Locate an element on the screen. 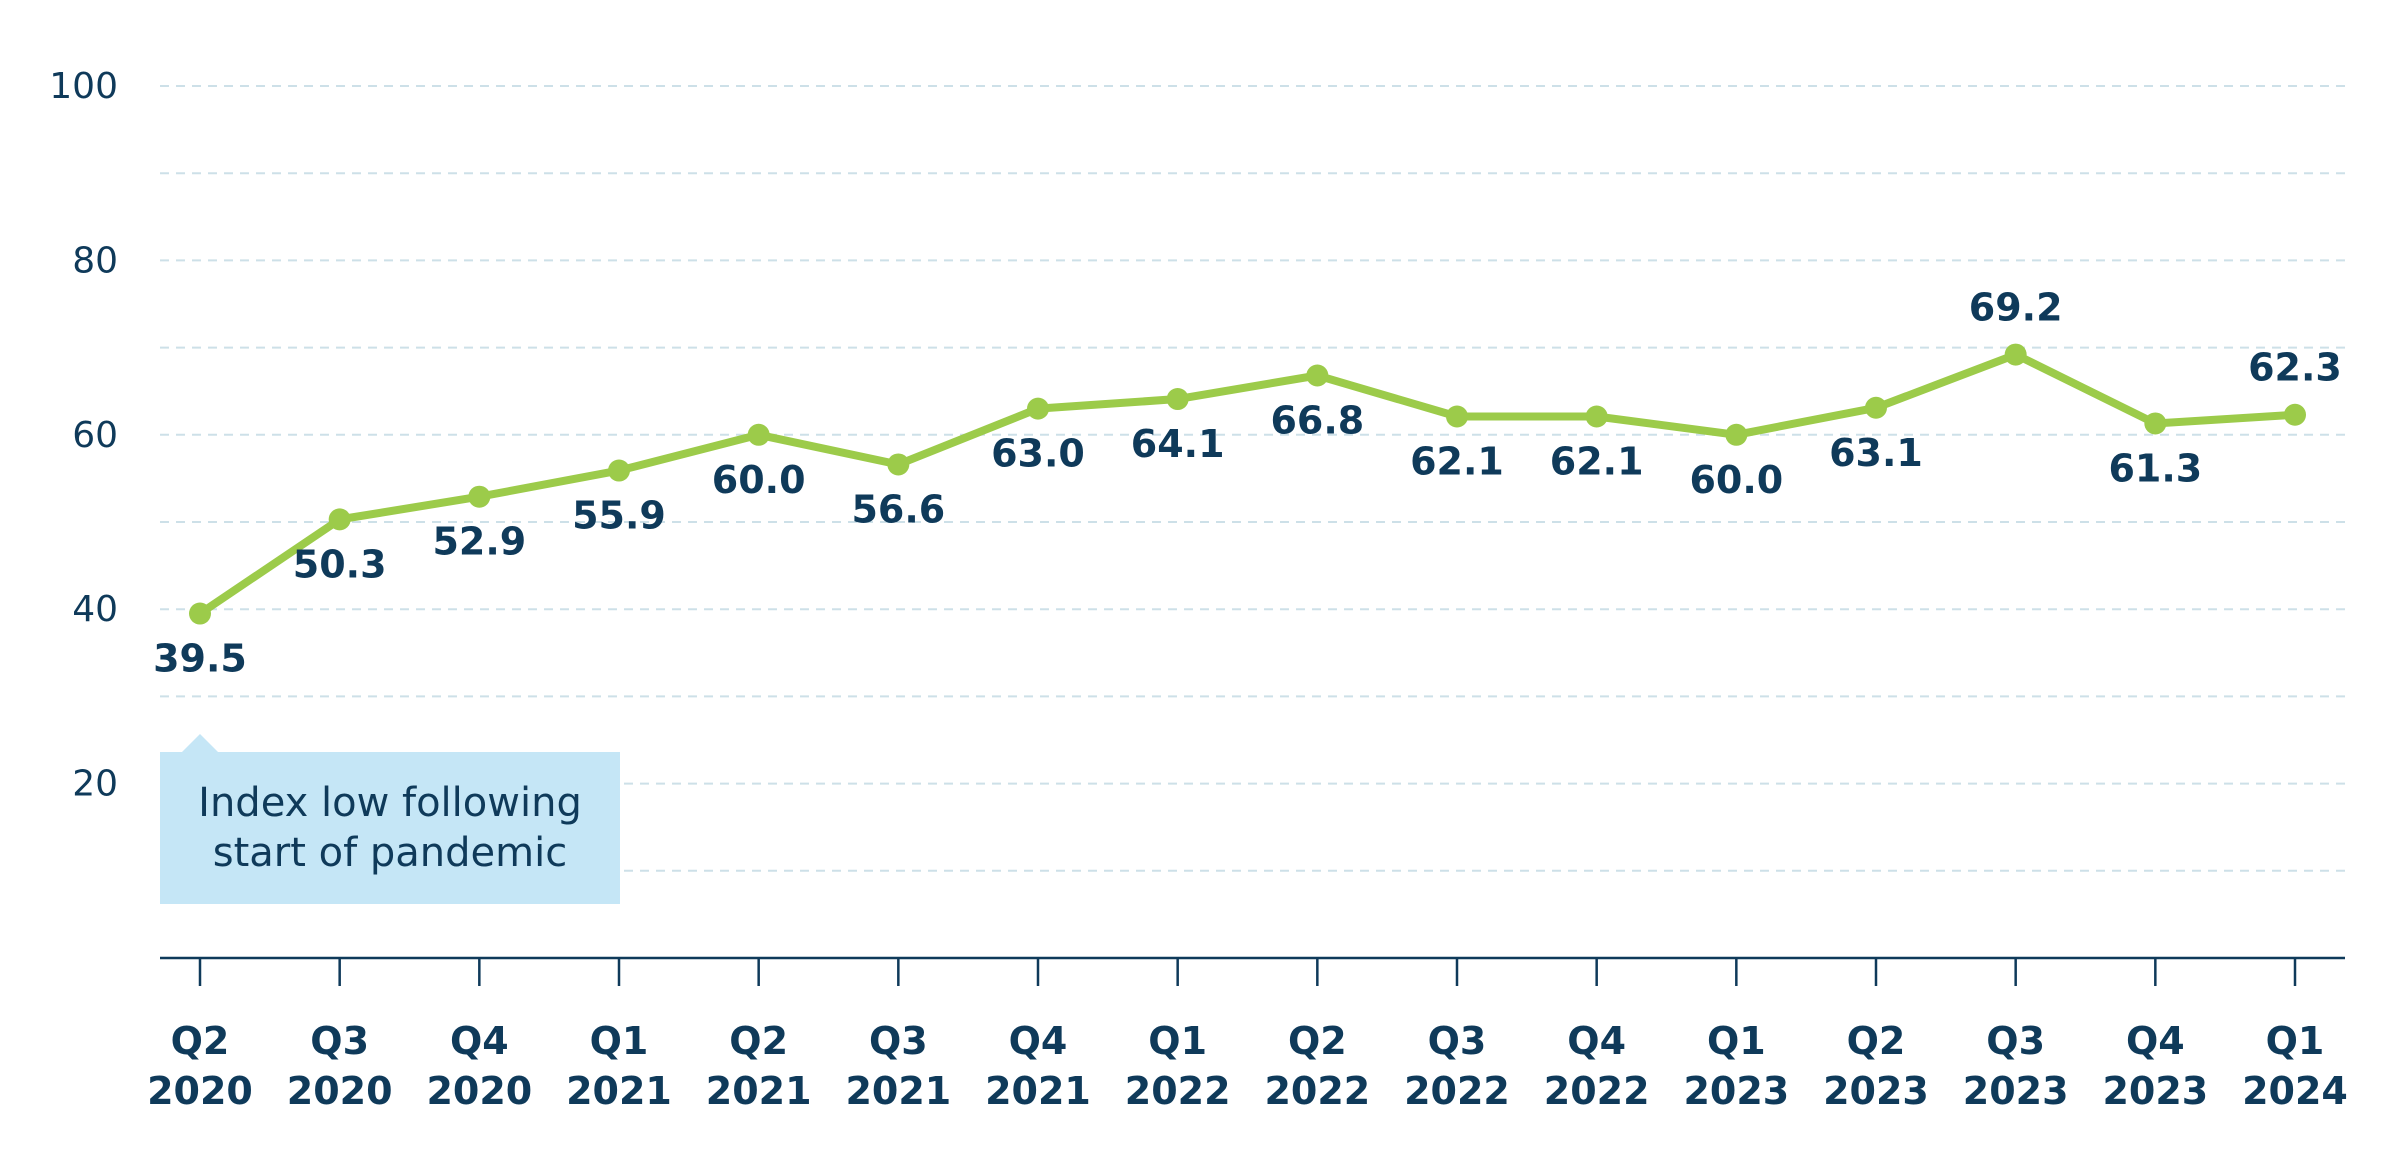 The height and width of the screenshot is (1165, 2386). data-label: 64.1 is located at coordinates (1178, 444).